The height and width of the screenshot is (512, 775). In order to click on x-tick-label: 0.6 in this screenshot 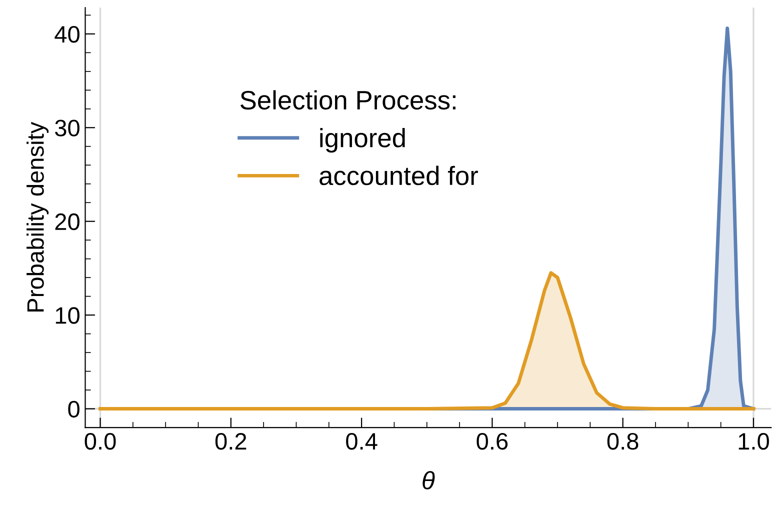, I will do `click(492, 441)`.